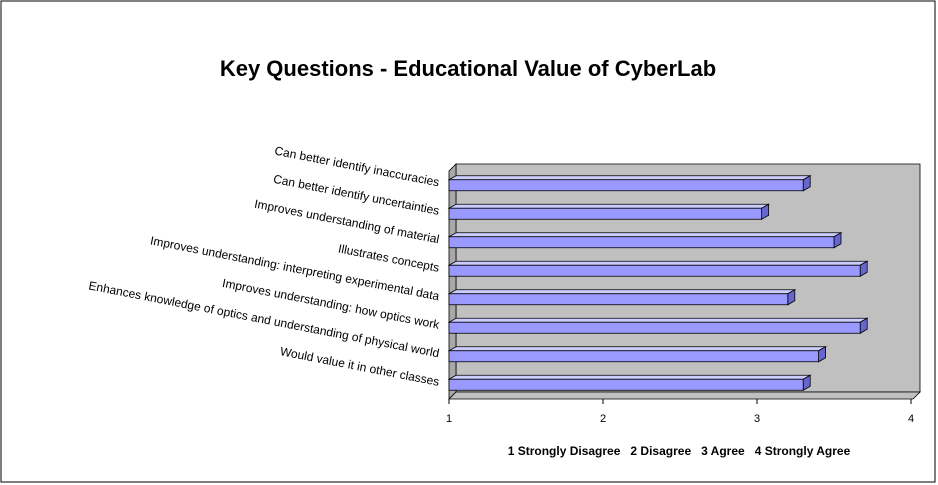  I want to click on x-tick-label: 4, so click(911, 419).